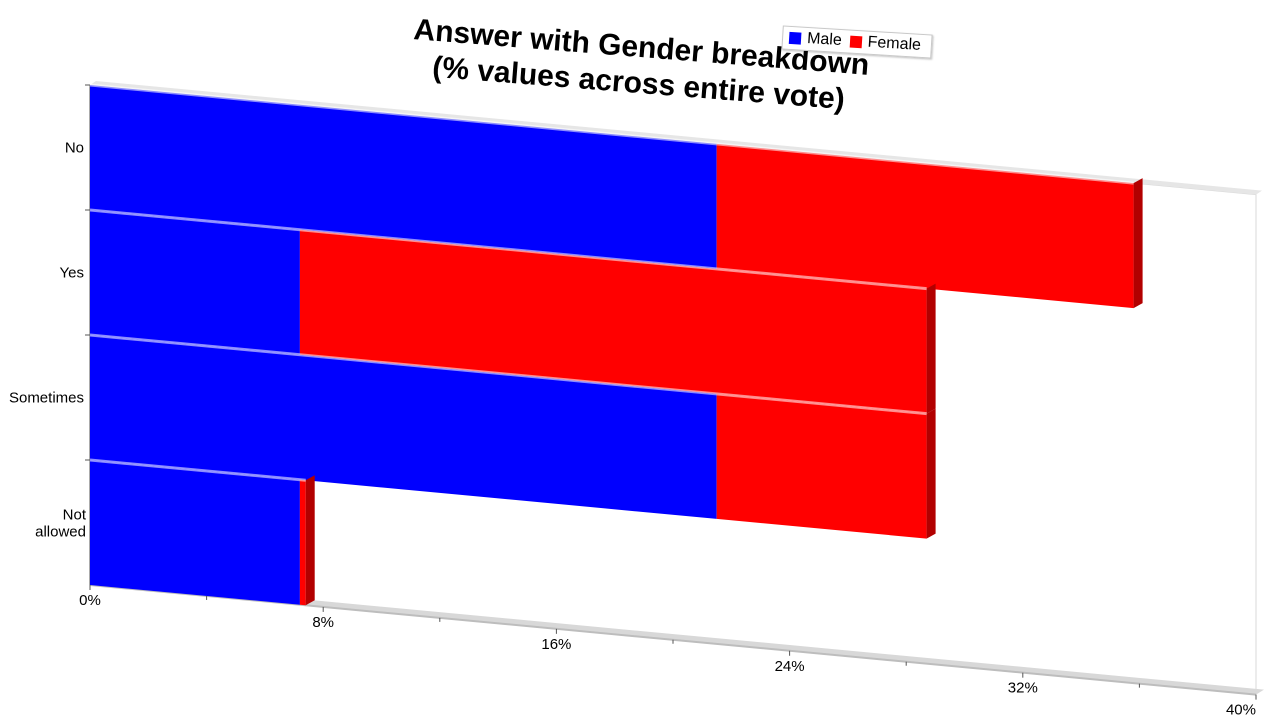 The width and height of the screenshot is (1280, 720). Describe the element at coordinates (1138, 243) in the screenshot. I see `bar-end-cap-no` at that location.